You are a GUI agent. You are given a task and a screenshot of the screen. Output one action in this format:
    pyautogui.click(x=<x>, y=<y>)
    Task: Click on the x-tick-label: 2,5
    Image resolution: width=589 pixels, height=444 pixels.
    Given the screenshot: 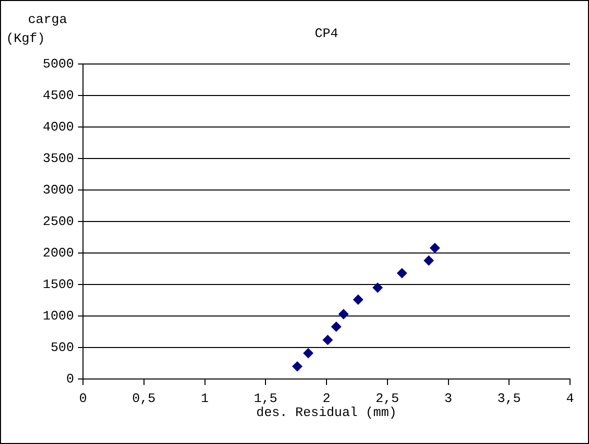 What is the action you would take?
    pyautogui.click(x=388, y=398)
    